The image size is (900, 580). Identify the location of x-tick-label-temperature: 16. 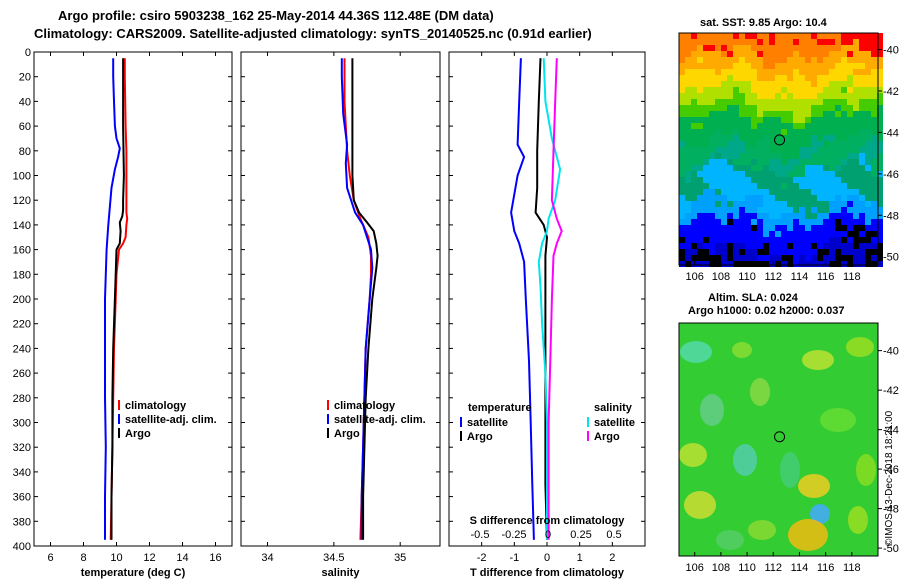
(215, 558).